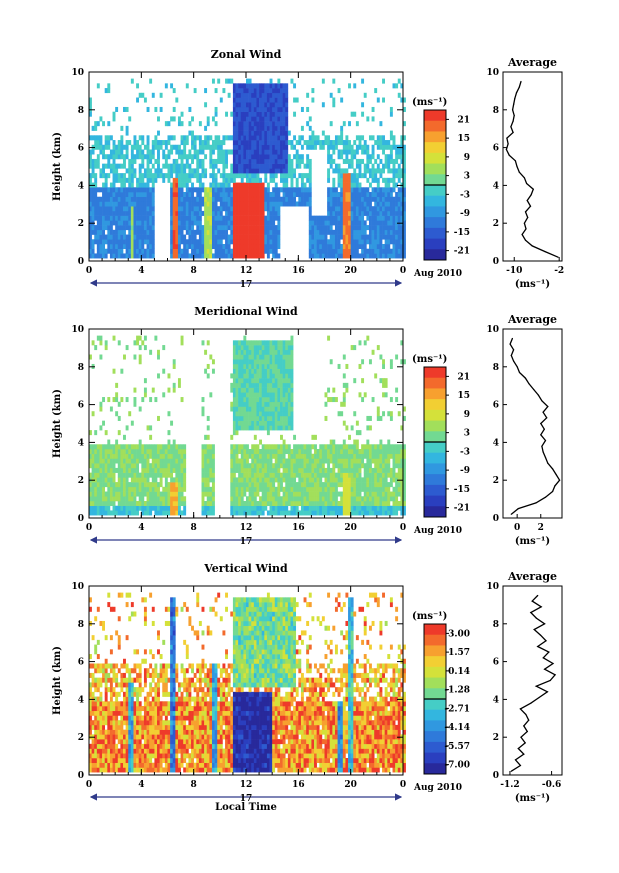 The height and width of the screenshot is (873, 619). I want to click on colorbar-swatch, so click(435, 255).